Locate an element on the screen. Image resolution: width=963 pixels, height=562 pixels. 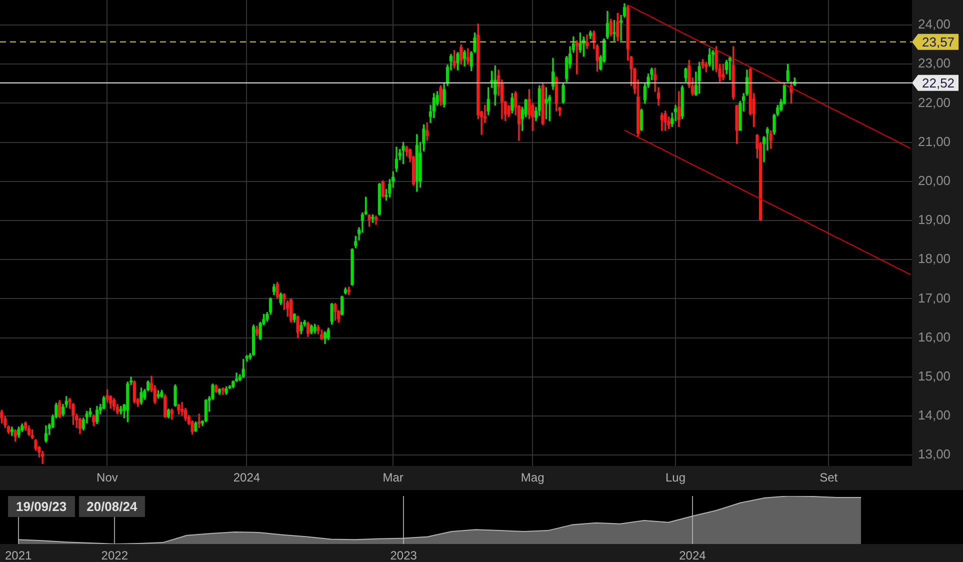
y-tick-label: 23,00 is located at coordinates (934, 63).